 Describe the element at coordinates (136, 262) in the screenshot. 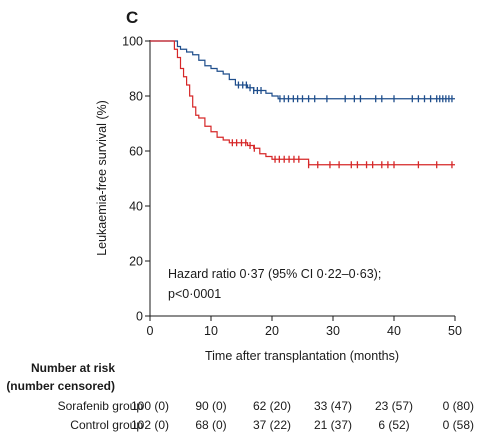

I see `y-tick-label: 20` at that location.